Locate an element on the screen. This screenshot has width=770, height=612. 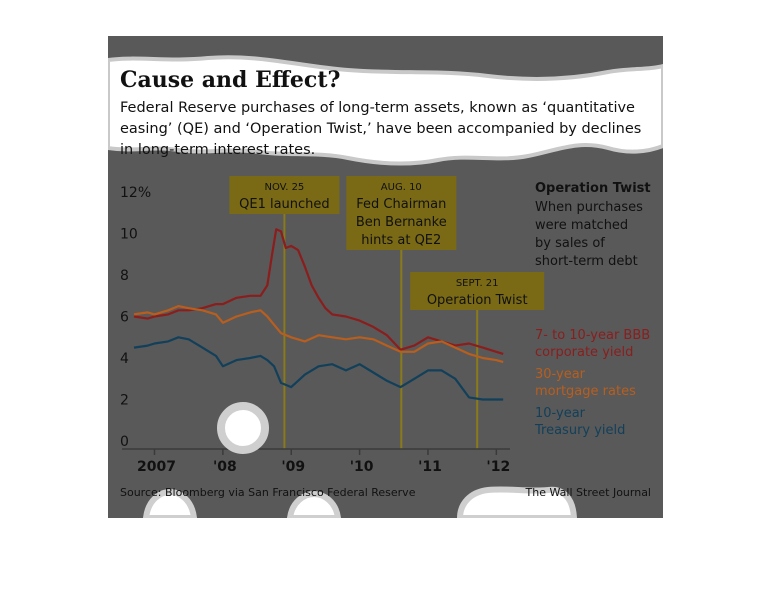
legend-label: 10-year is located at coordinates (560, 413).